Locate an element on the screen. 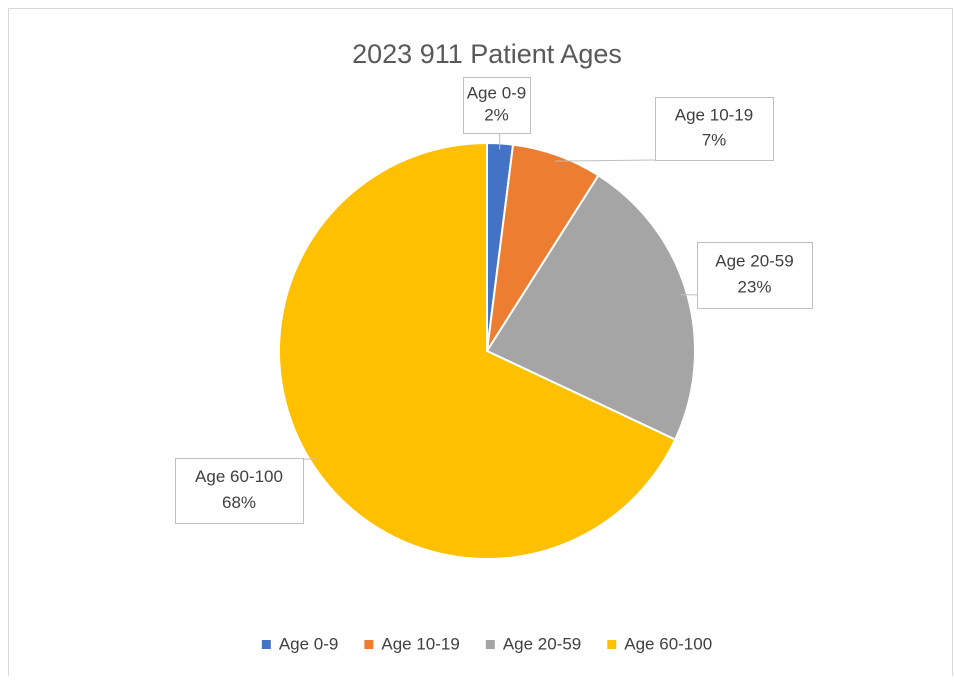 The image size is (954, 681). chart-title: 2023 911 Patient Ages is located at coordinates (487, 54).